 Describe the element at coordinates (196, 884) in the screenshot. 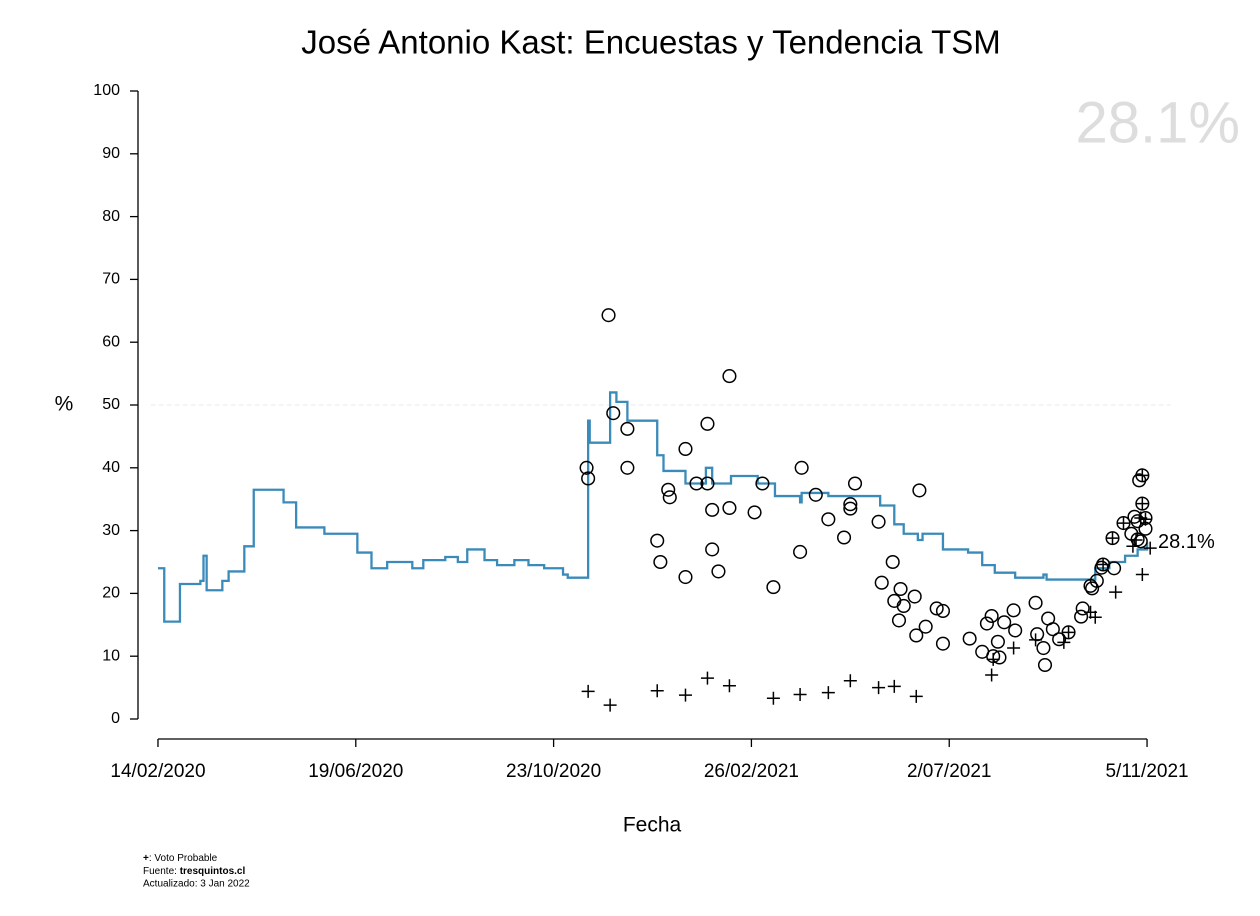

I see `footer-updated: Actualizado: 3 Jan 2022` at that location.